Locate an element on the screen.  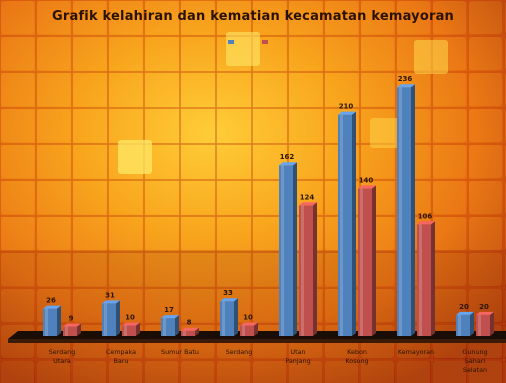
category-label-4: Utan Panjang is located at coordinates (297, 356).